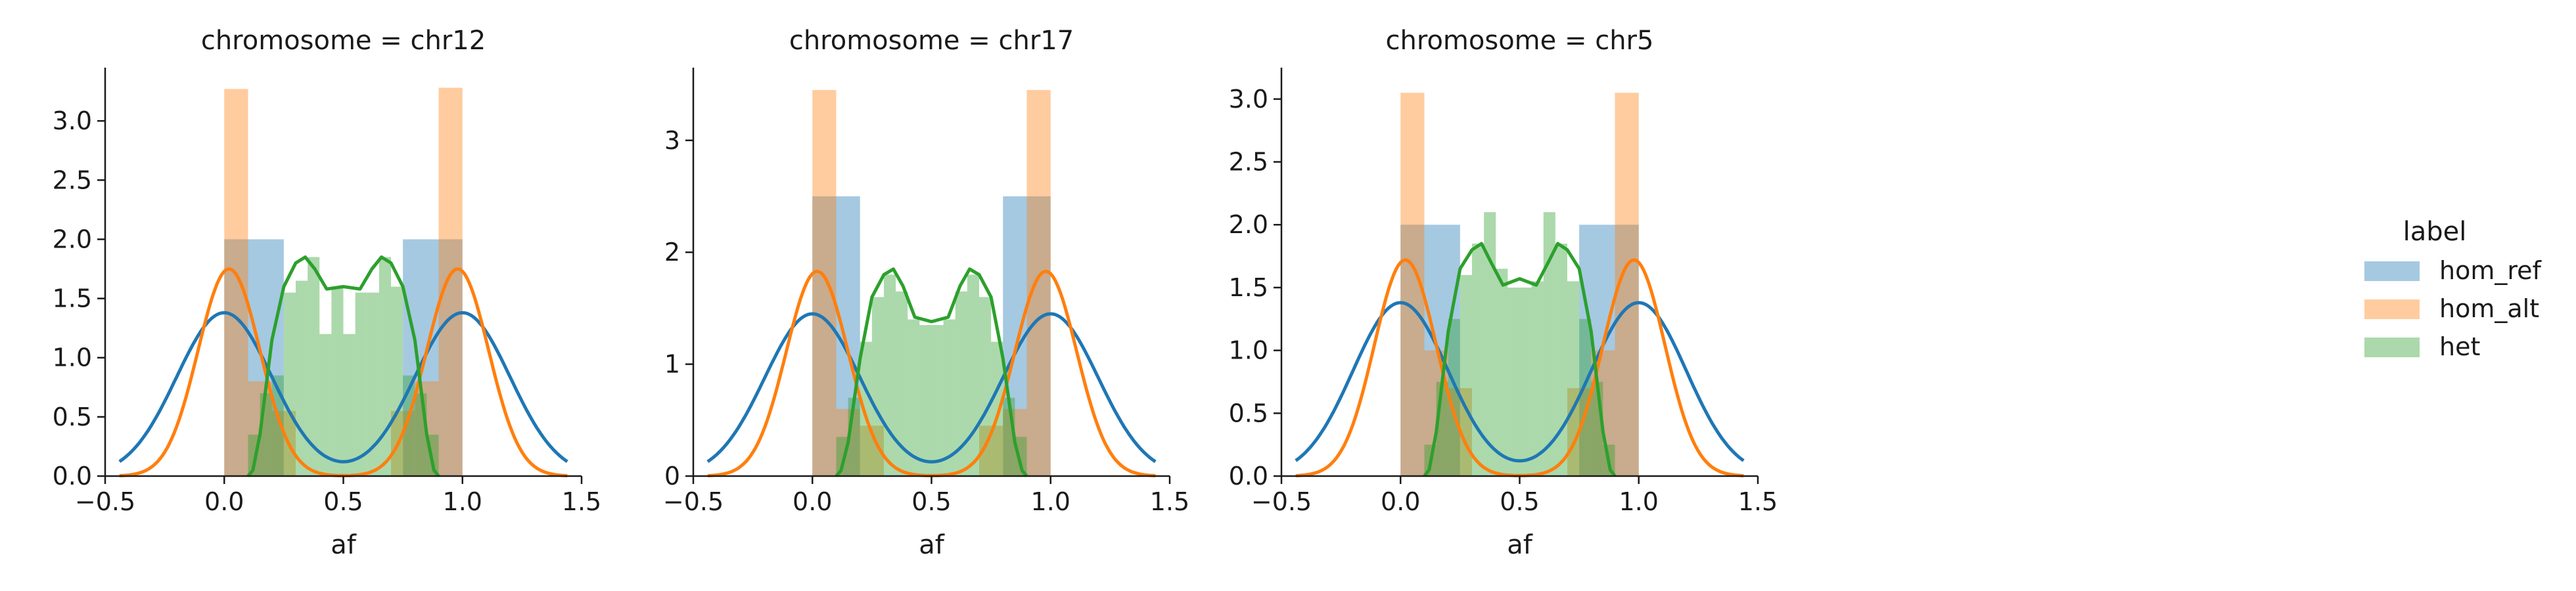 This screenshot has height=591, width=2576. Describe the element at coordinates (2392, 347) in the screenshot. I see `legend-swatch-het` at that location.